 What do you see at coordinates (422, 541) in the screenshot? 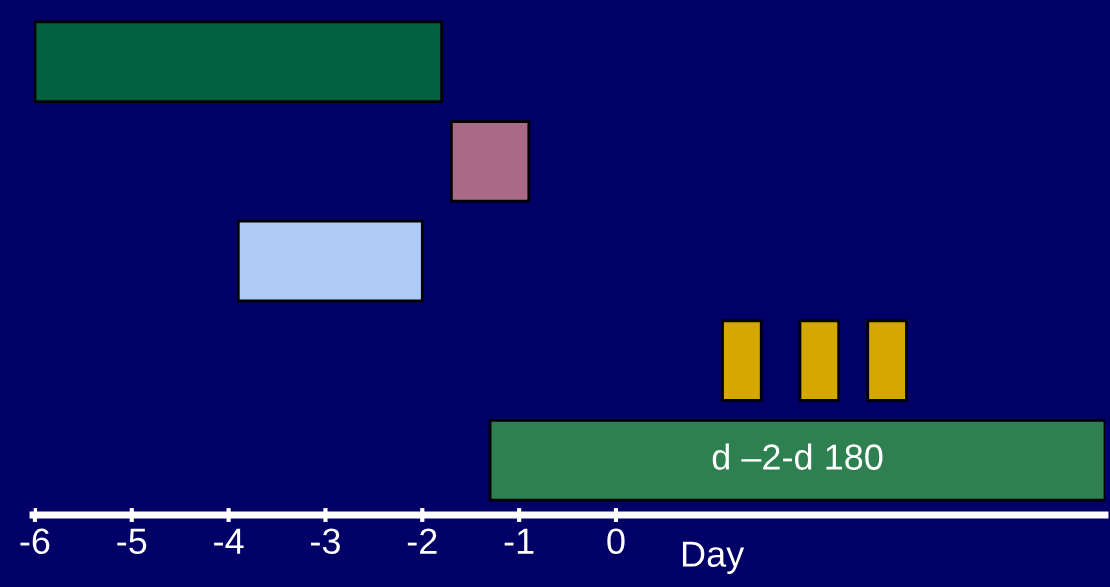
I see `x-tick-label: -2` at bounding box center [422, 541].